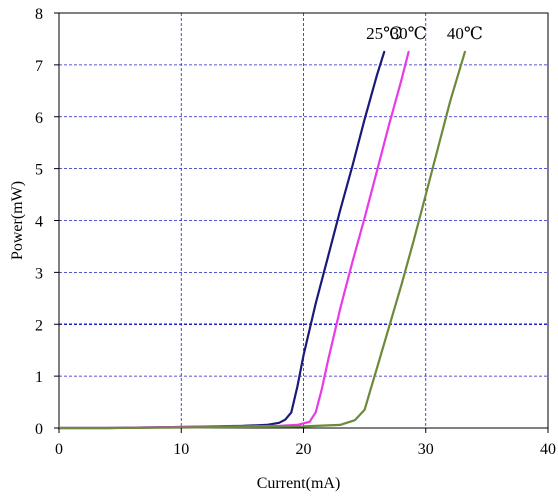  Describe the element at coordinates (409, 33) in the screenshot. I see `series-label-1: 30℃` at that location.